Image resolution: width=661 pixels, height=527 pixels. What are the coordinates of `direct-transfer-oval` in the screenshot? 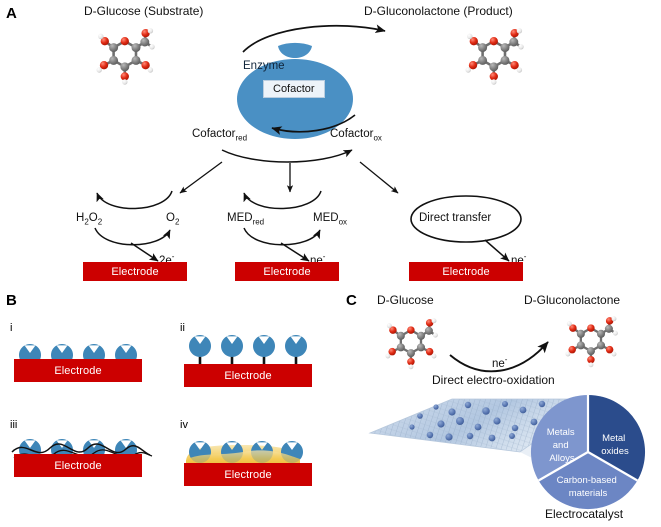 It's located at (466, 219).